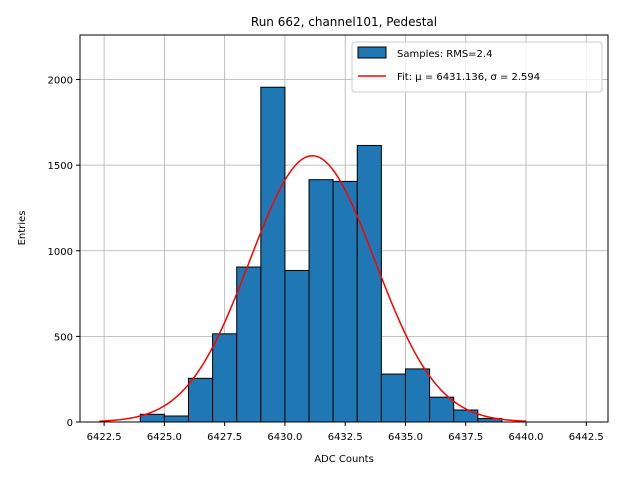 The height and width of the screenshot is (480, 640). I want to click on x-axis-label: ADC Counts, so click(344, 459).